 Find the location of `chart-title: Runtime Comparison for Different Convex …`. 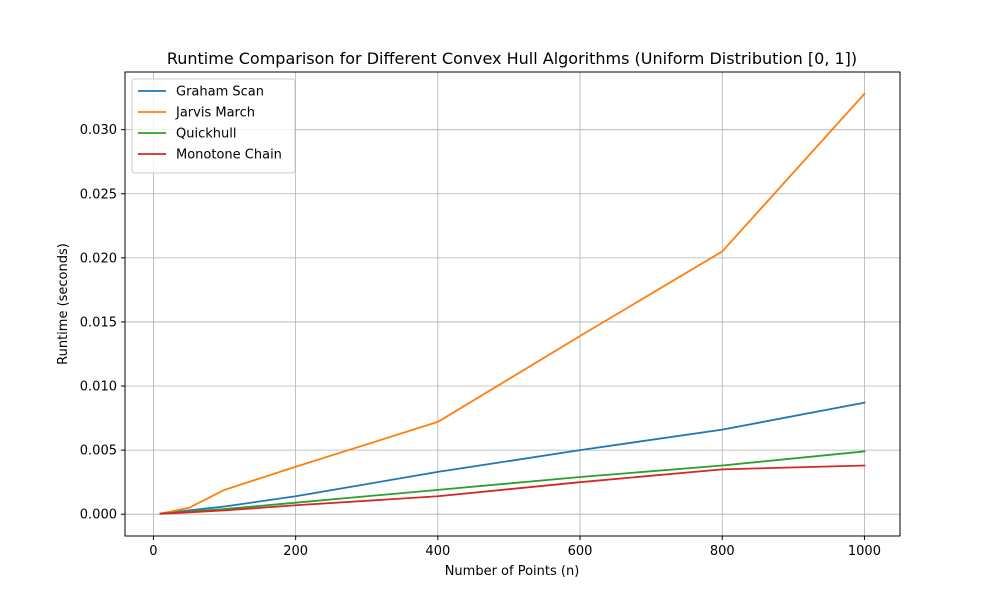

chart-title: Runtime Comparison for Different Convex … is located at coordinates (512, 58).